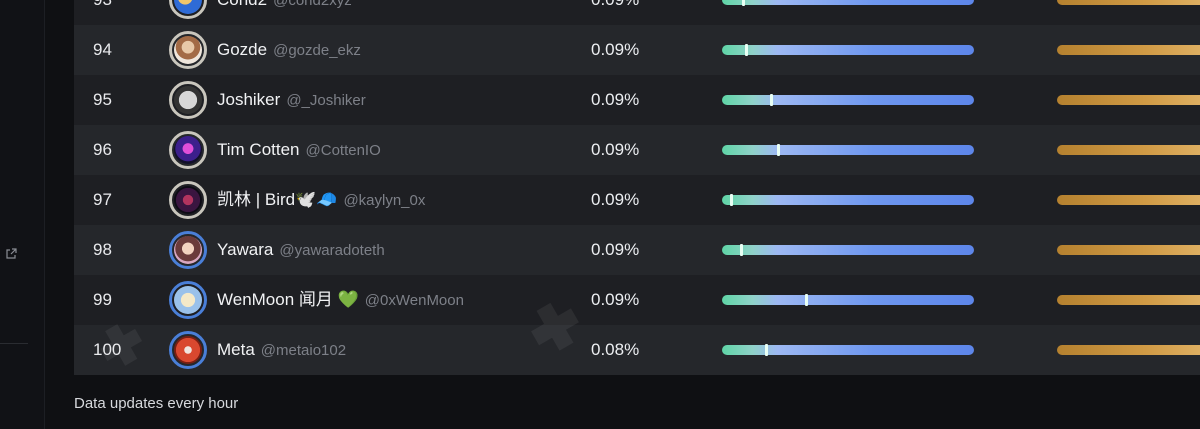 This screenshot has width=1200, height=429. I want to click on table-row: 95 Joshiker @_Joshiker 0.09%, so click(637, 100).